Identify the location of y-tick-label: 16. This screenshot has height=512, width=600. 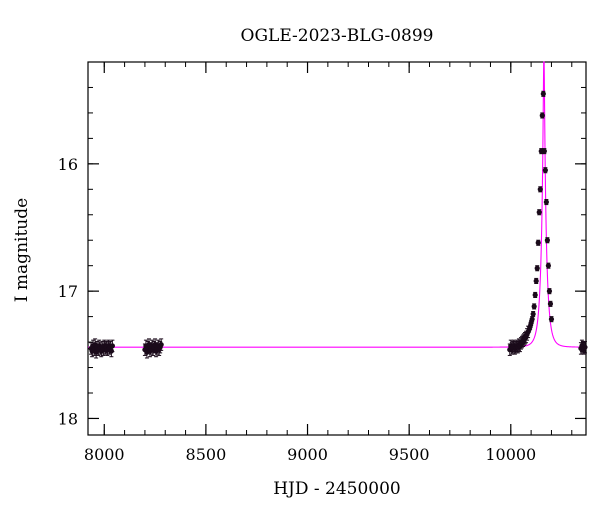
(68, 164).